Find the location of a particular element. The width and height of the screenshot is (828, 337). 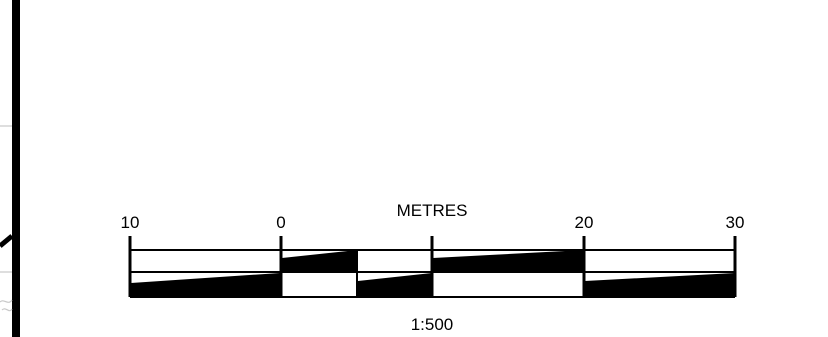

scale-tick-label: 10 is located at coordinates (130, 222).